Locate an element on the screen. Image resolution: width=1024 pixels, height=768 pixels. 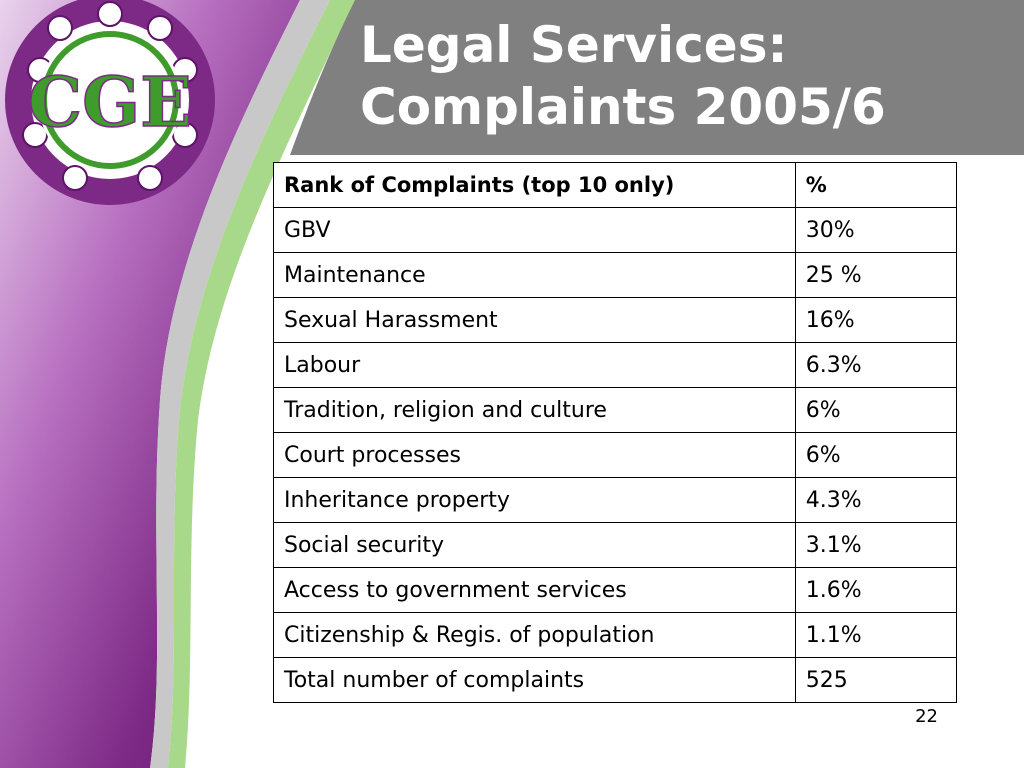
table-row: Citizenship & Regis. of population 1.1% is located at coordinates (615, 635).